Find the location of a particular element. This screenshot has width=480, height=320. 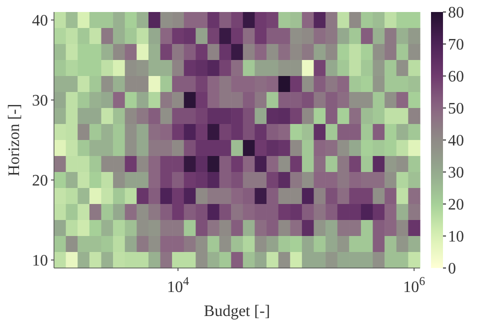

color-bar-label: 0 is located at coordinates (452, 269).